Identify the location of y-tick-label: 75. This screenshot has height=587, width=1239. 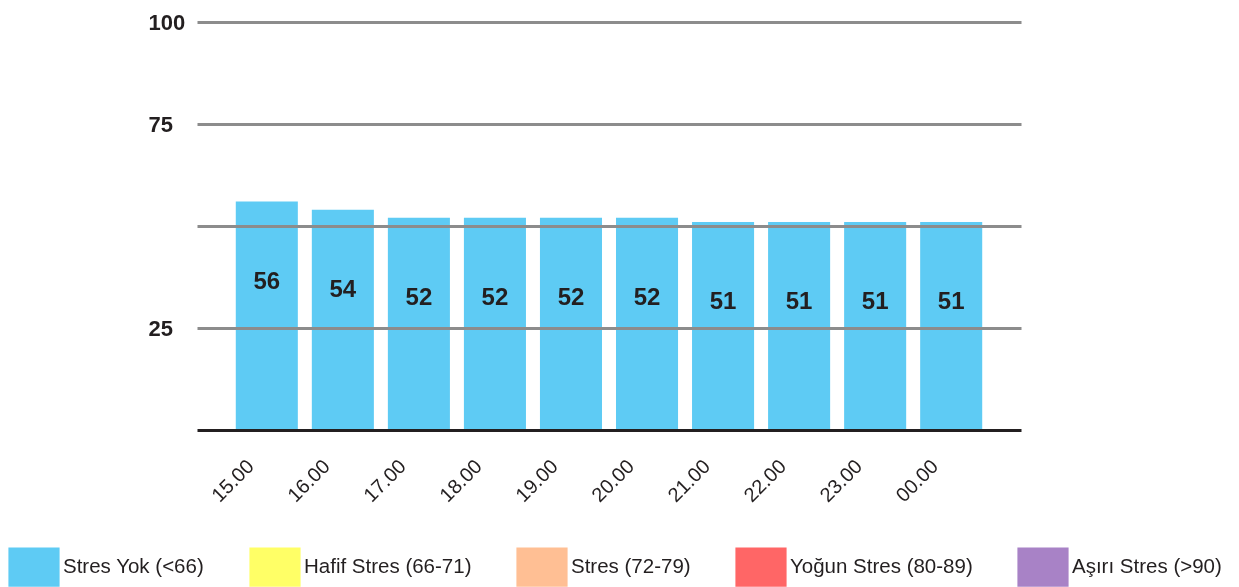
(160, 124).